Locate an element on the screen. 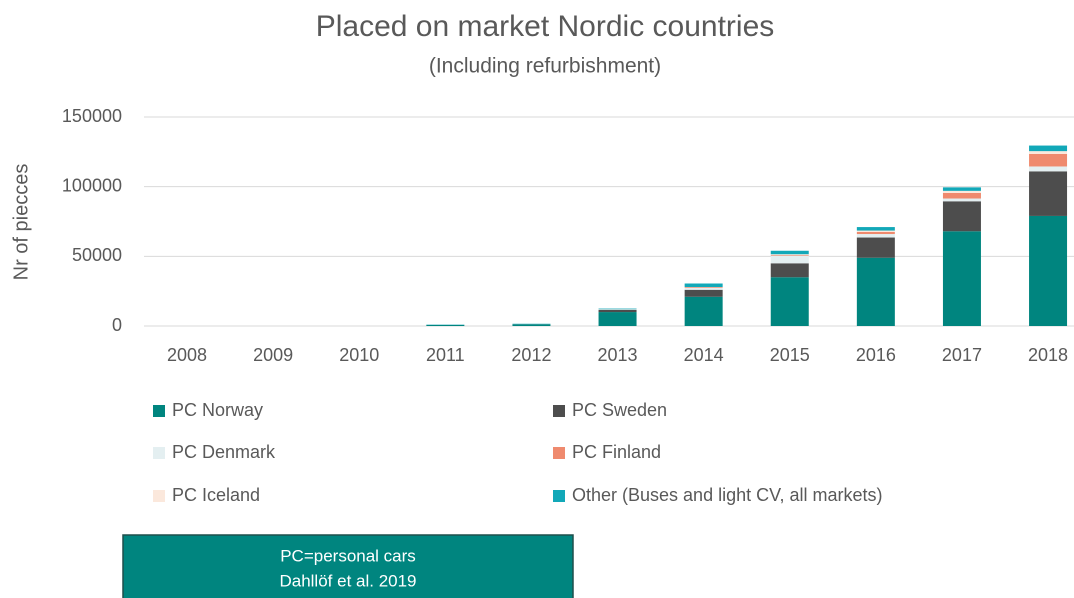 The height and width of the screenshot is (598, 1074). note-text: Dahllöf et al. 2019 is located at coordinates (347, 580).